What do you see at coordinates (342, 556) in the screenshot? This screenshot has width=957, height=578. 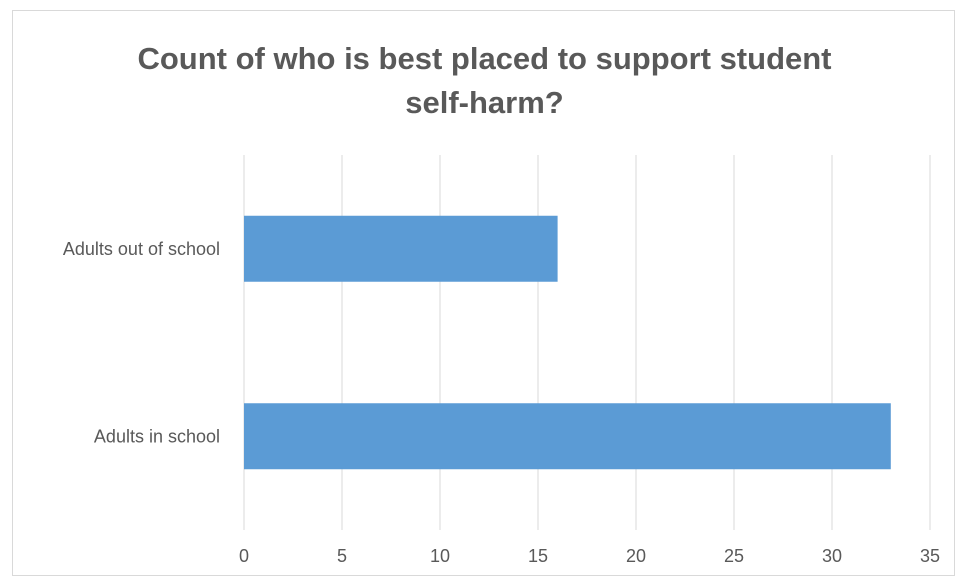 I see `x-tick-label-5: 5` at bounding box center [342, 556].